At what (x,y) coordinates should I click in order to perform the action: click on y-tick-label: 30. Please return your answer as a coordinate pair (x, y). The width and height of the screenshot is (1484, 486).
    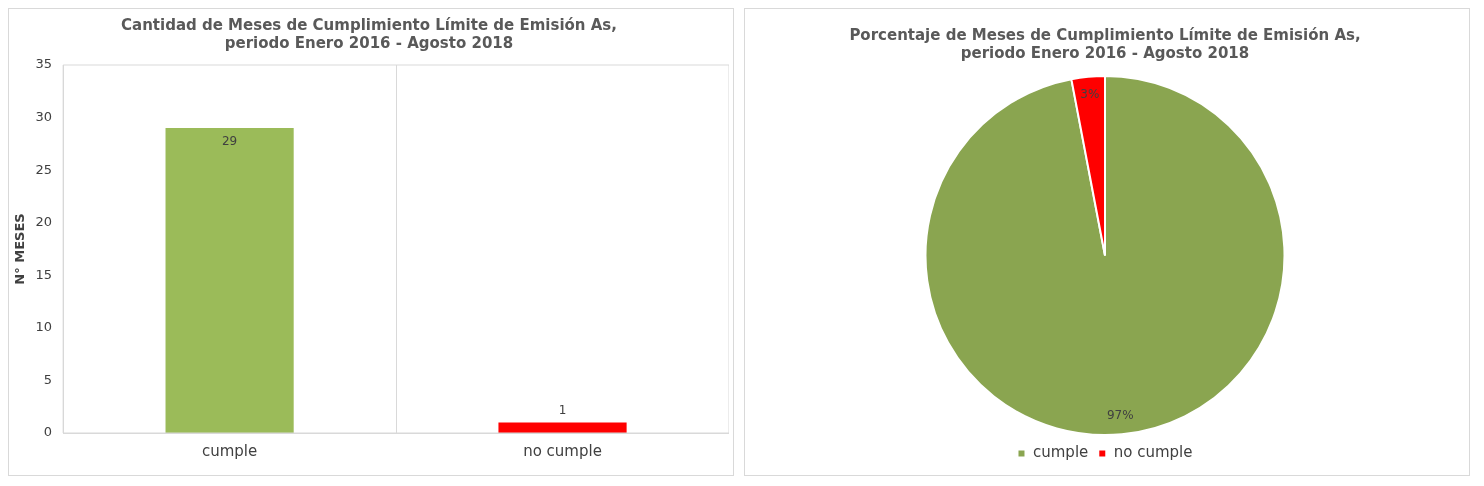
    Looking at the image, I should click on (44, 116).